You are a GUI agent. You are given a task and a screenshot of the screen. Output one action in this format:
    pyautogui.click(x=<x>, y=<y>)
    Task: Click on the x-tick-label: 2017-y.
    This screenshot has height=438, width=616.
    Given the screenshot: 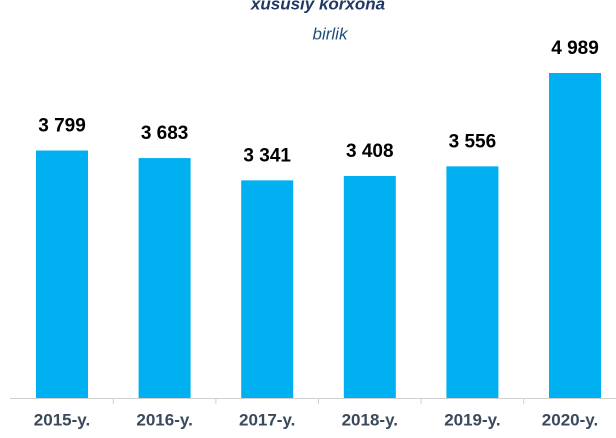 What is the action you would take?
    pyautogui.click(x=267, y=419)
    